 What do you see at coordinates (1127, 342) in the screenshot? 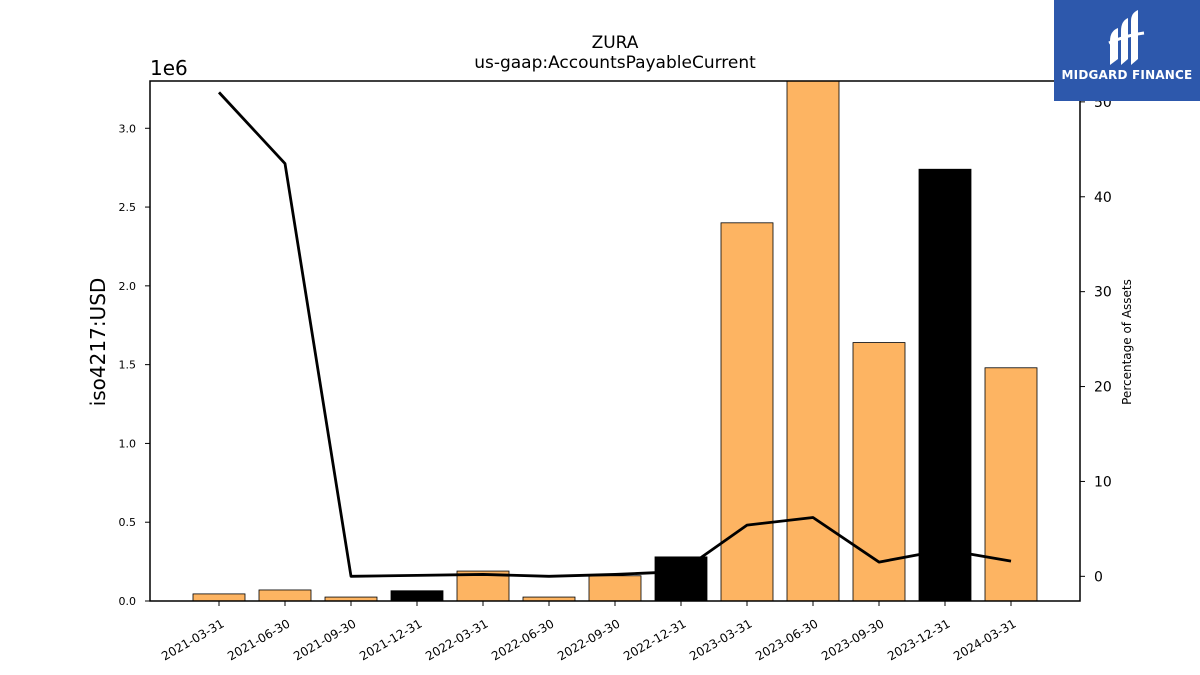
I see `y2-axis-label: Percentage of Assets` at bounding box center [1127, 342].